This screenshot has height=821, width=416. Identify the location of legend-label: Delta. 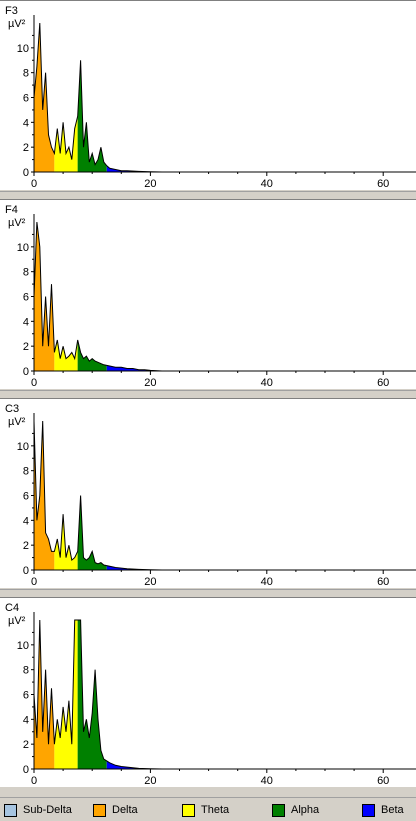
(125, 810).